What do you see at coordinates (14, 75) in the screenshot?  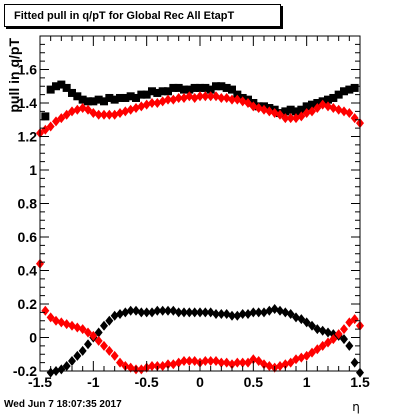 I see `y-axis-title: pull in q/pT` at bounding box center [14, 75].